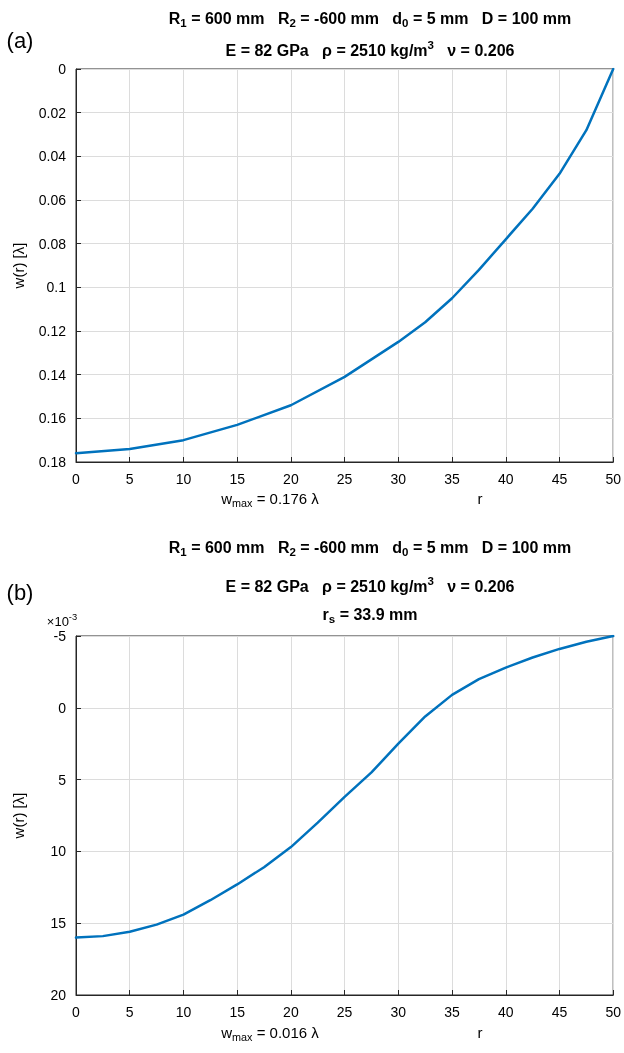 The width and height of the screenshot is (624, 1053). Describe the element at coordinates (56, 287) in the screenshot. I see `y-tick-label: 0.1` at that location.